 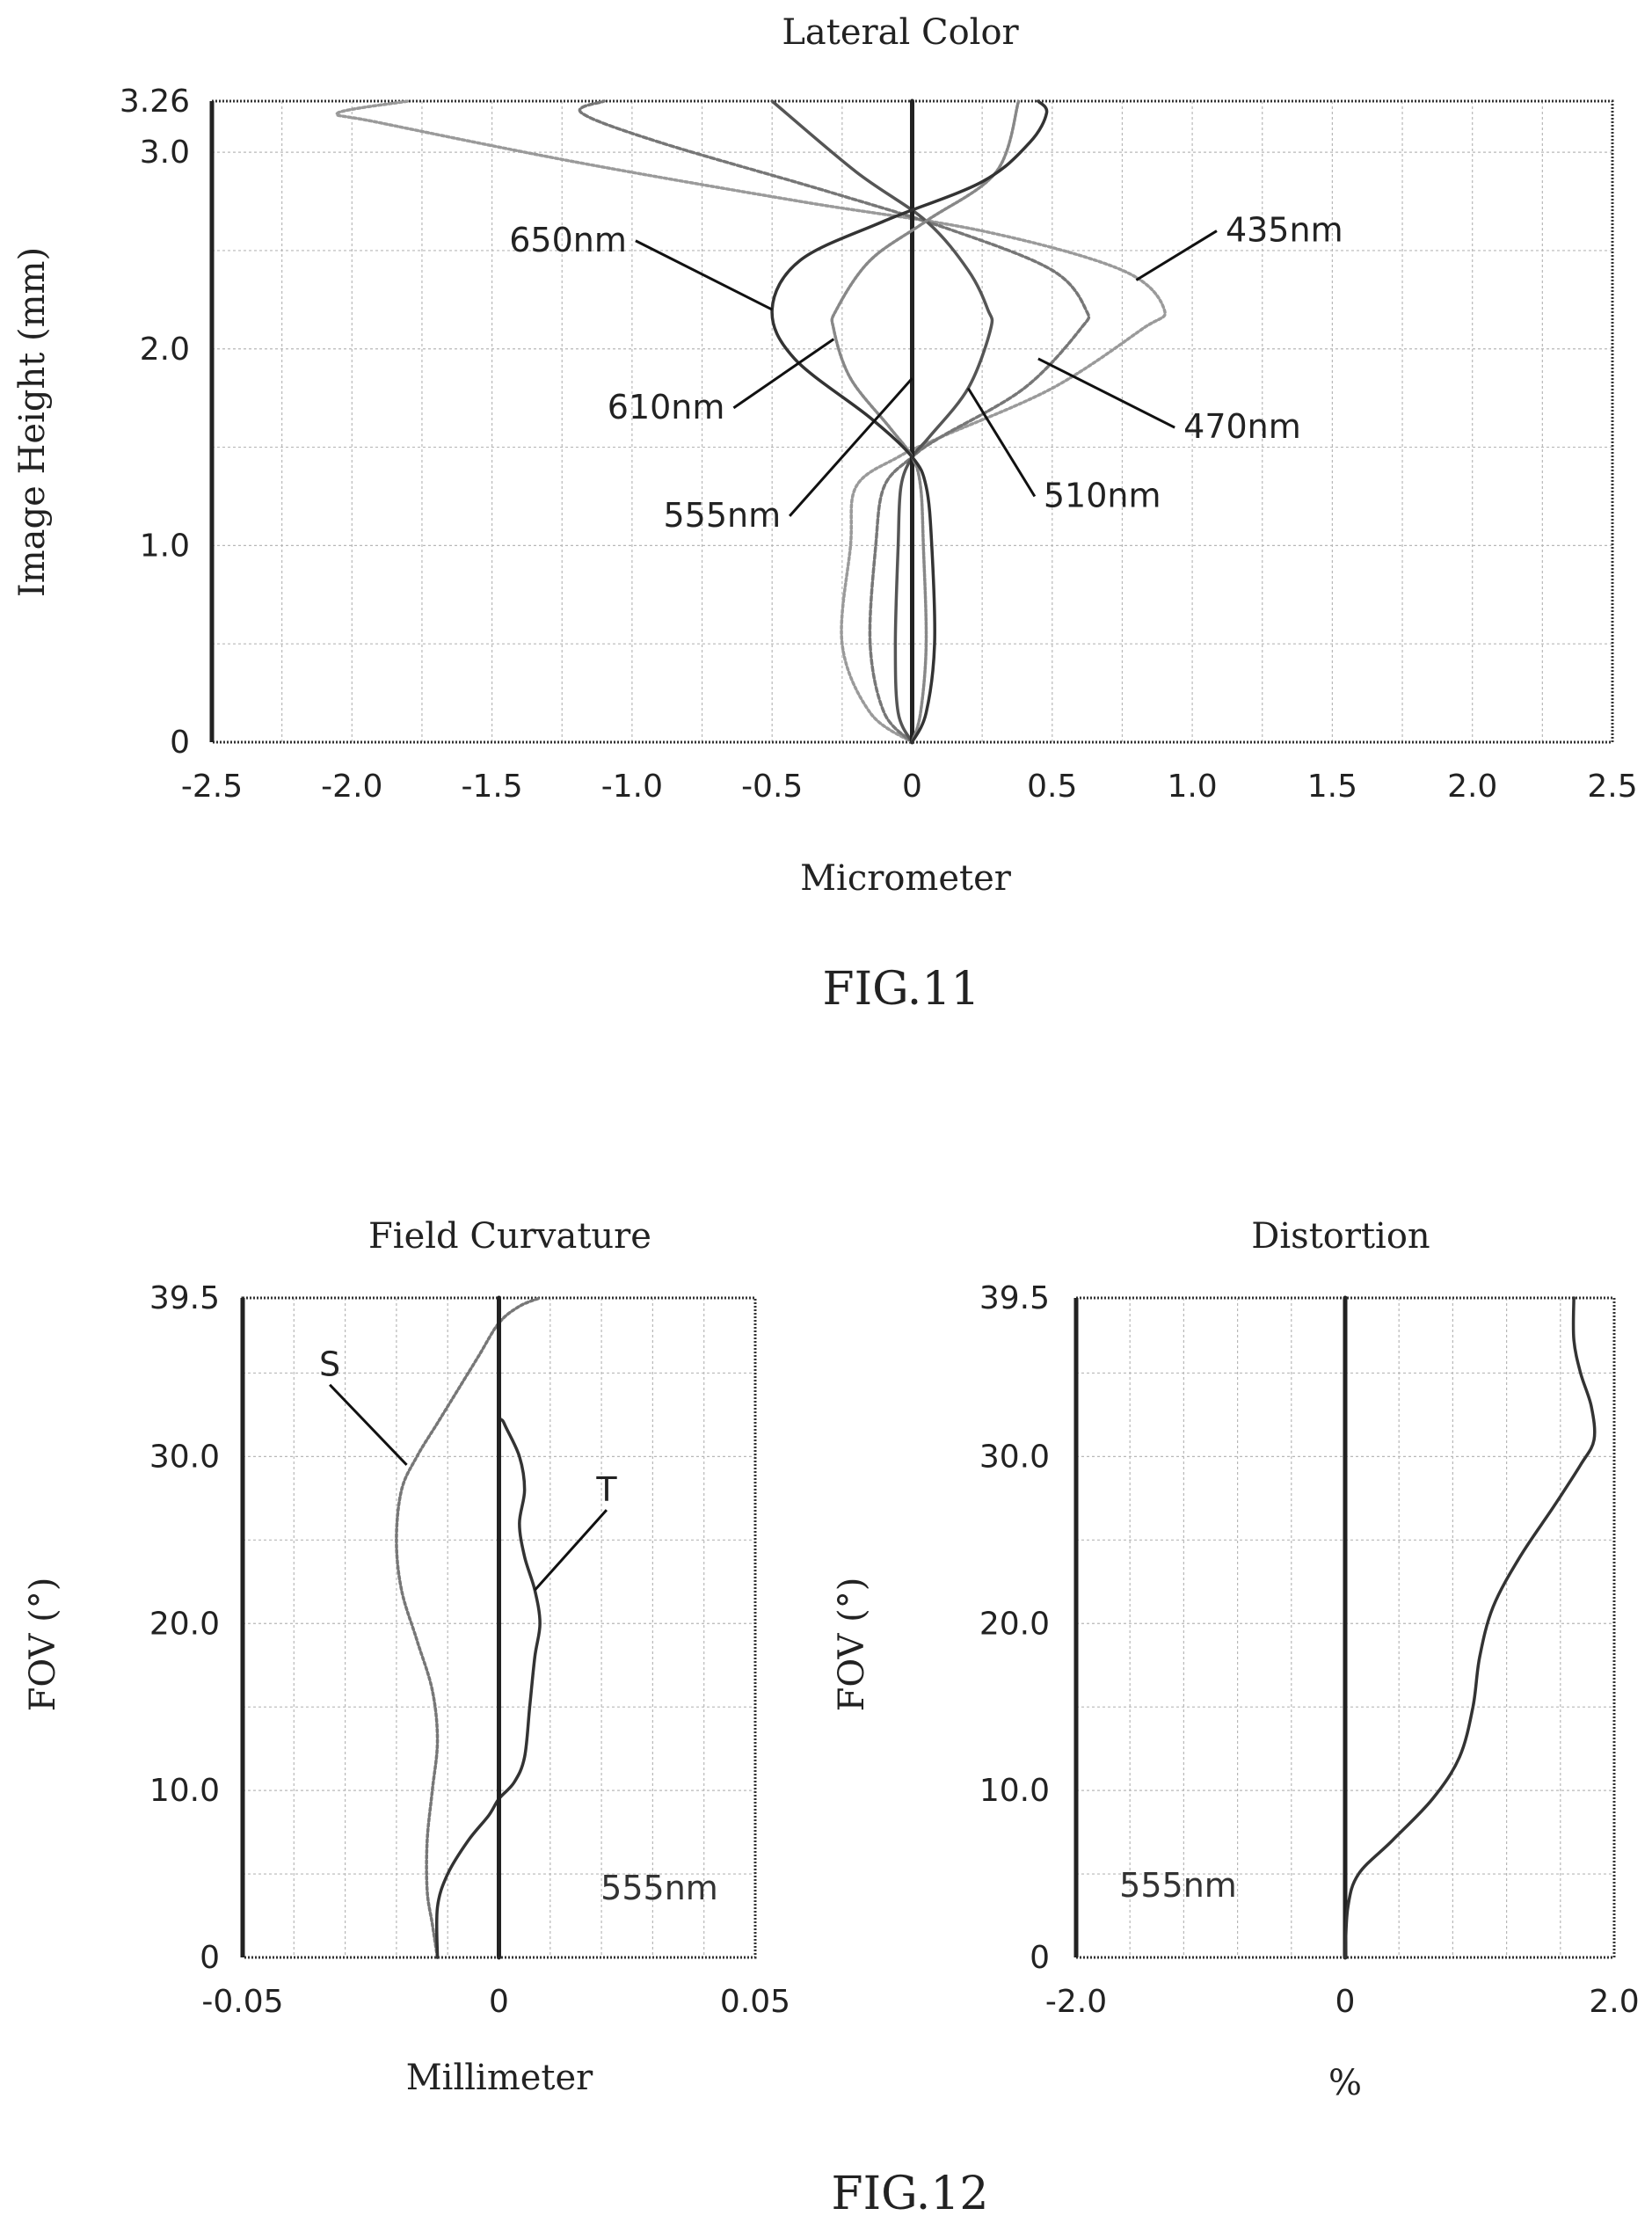 What do you see at coordinates (851, 447) in the screenshot?
I see `leader-line-555nm` at bounding box center [851, 447].